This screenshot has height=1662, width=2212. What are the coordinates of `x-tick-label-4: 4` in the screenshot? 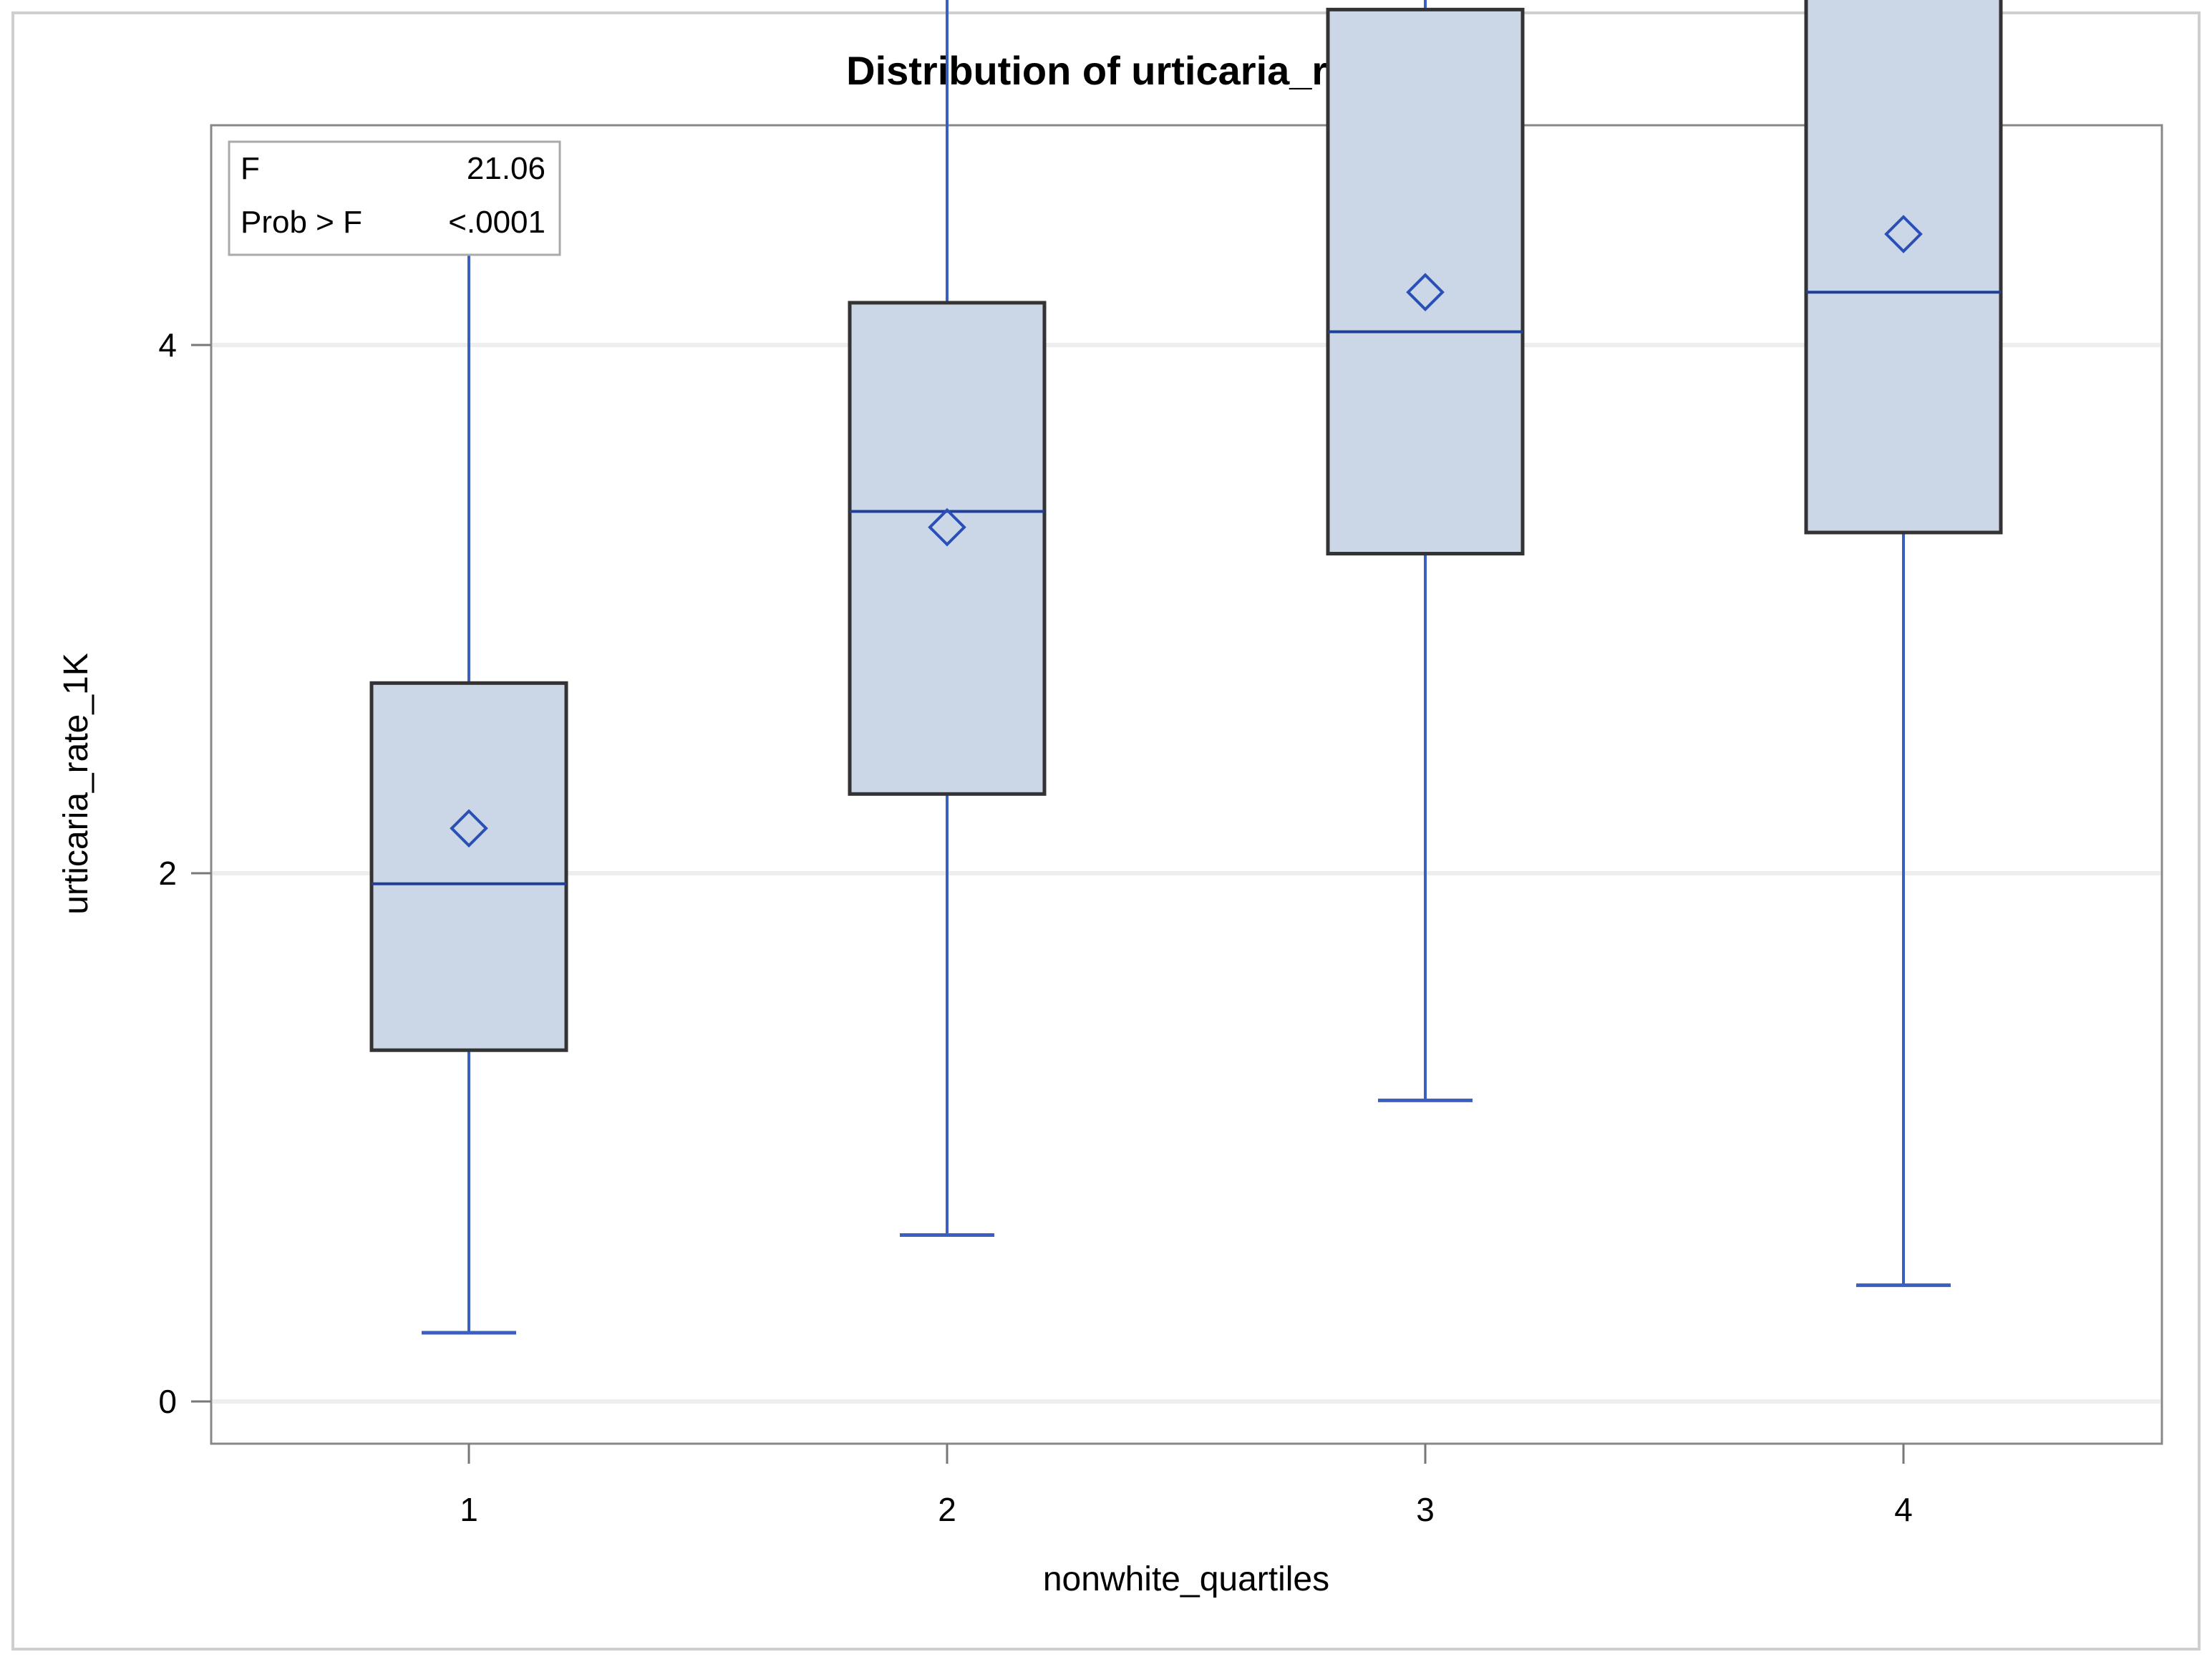 It's located at (1904, 1510).